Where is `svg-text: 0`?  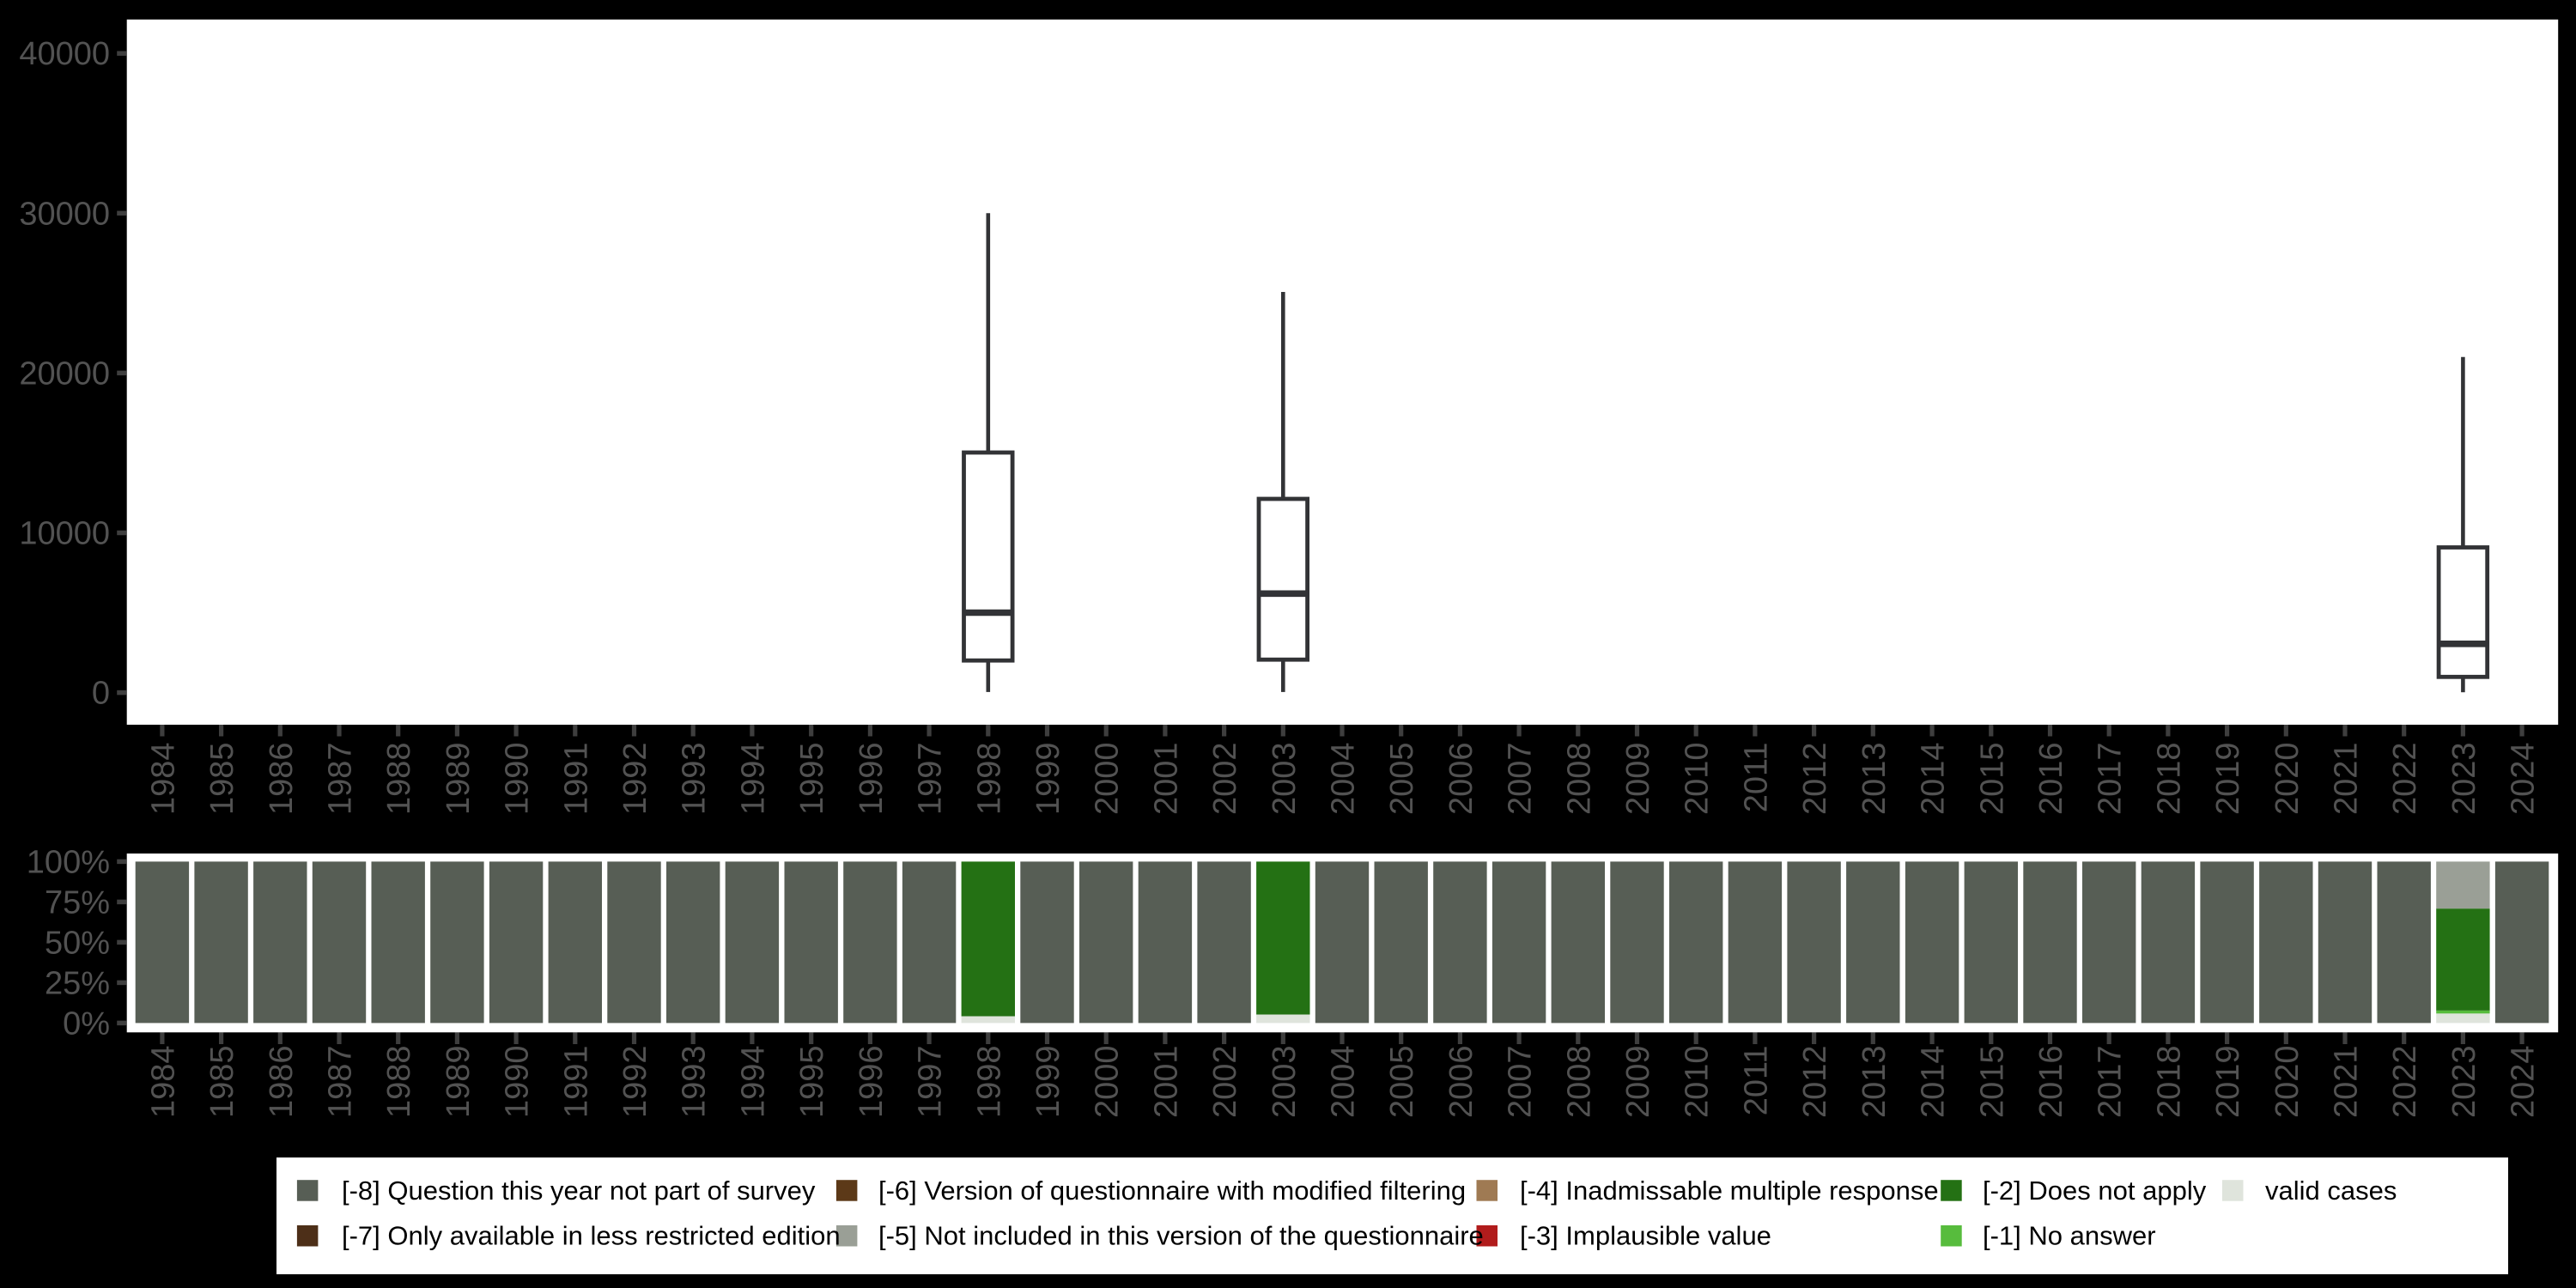 svg-text: 0 is located at coordinates (101, 694).